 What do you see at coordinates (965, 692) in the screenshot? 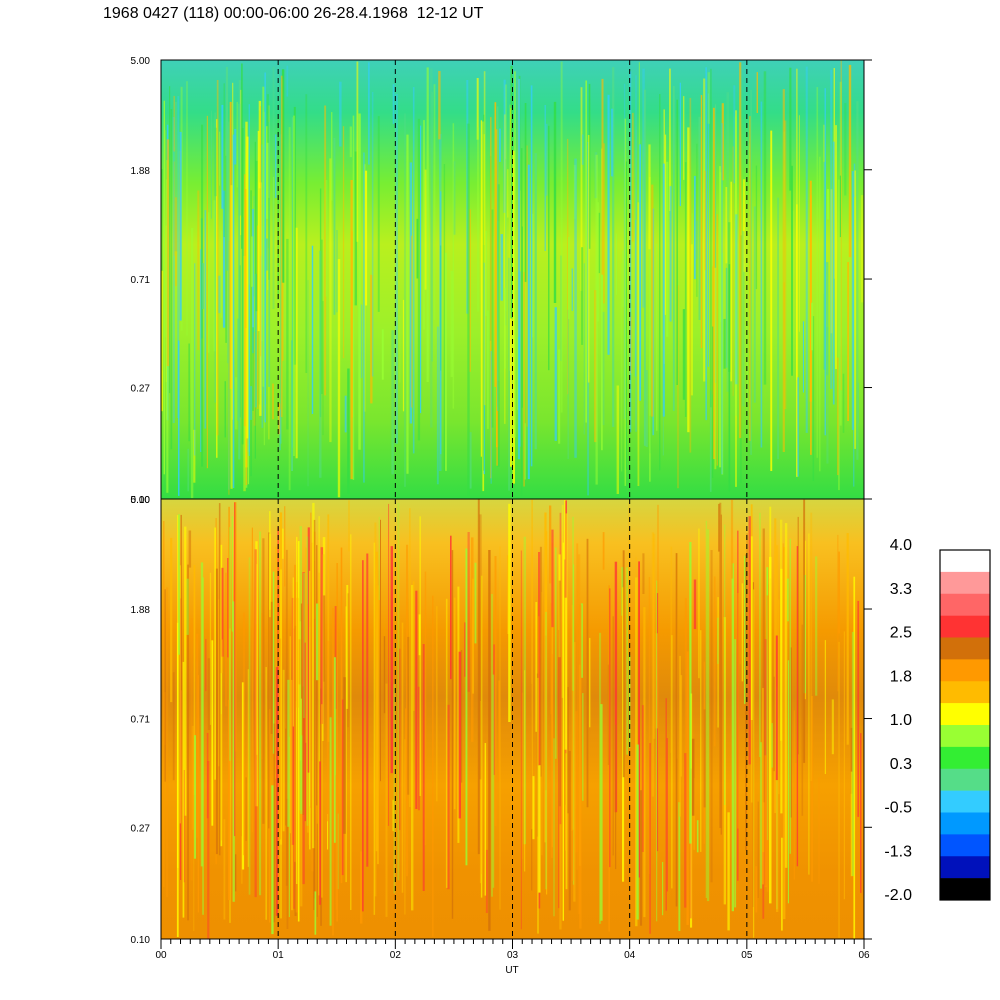
I see `colorbar-swatch` at bounding box center [965, 692].